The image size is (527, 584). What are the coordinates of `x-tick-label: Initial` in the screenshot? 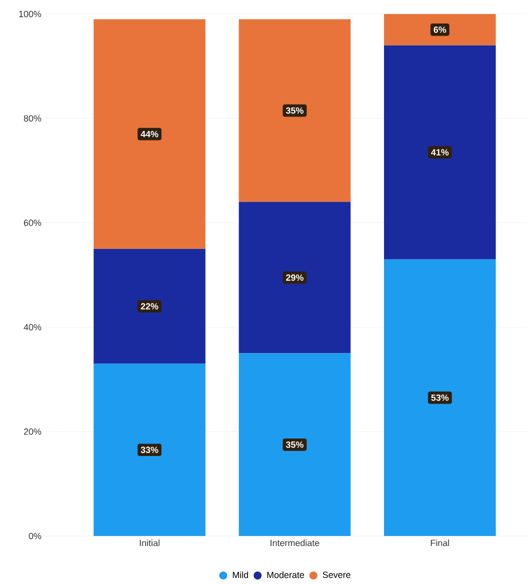 It's located at (150, 543).